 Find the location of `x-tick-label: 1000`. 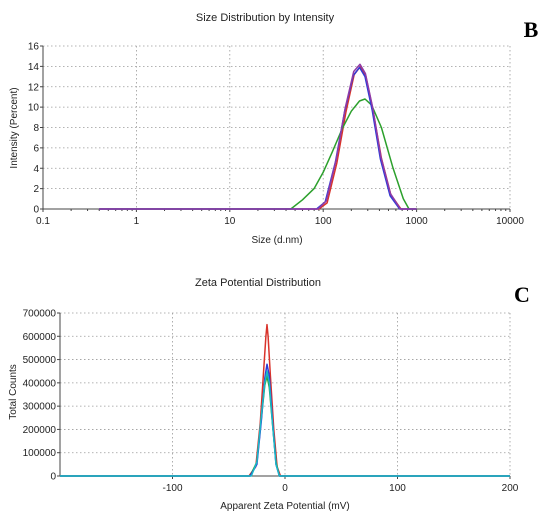

x-tick-label: 1000 is located at coordinates (416, 221).